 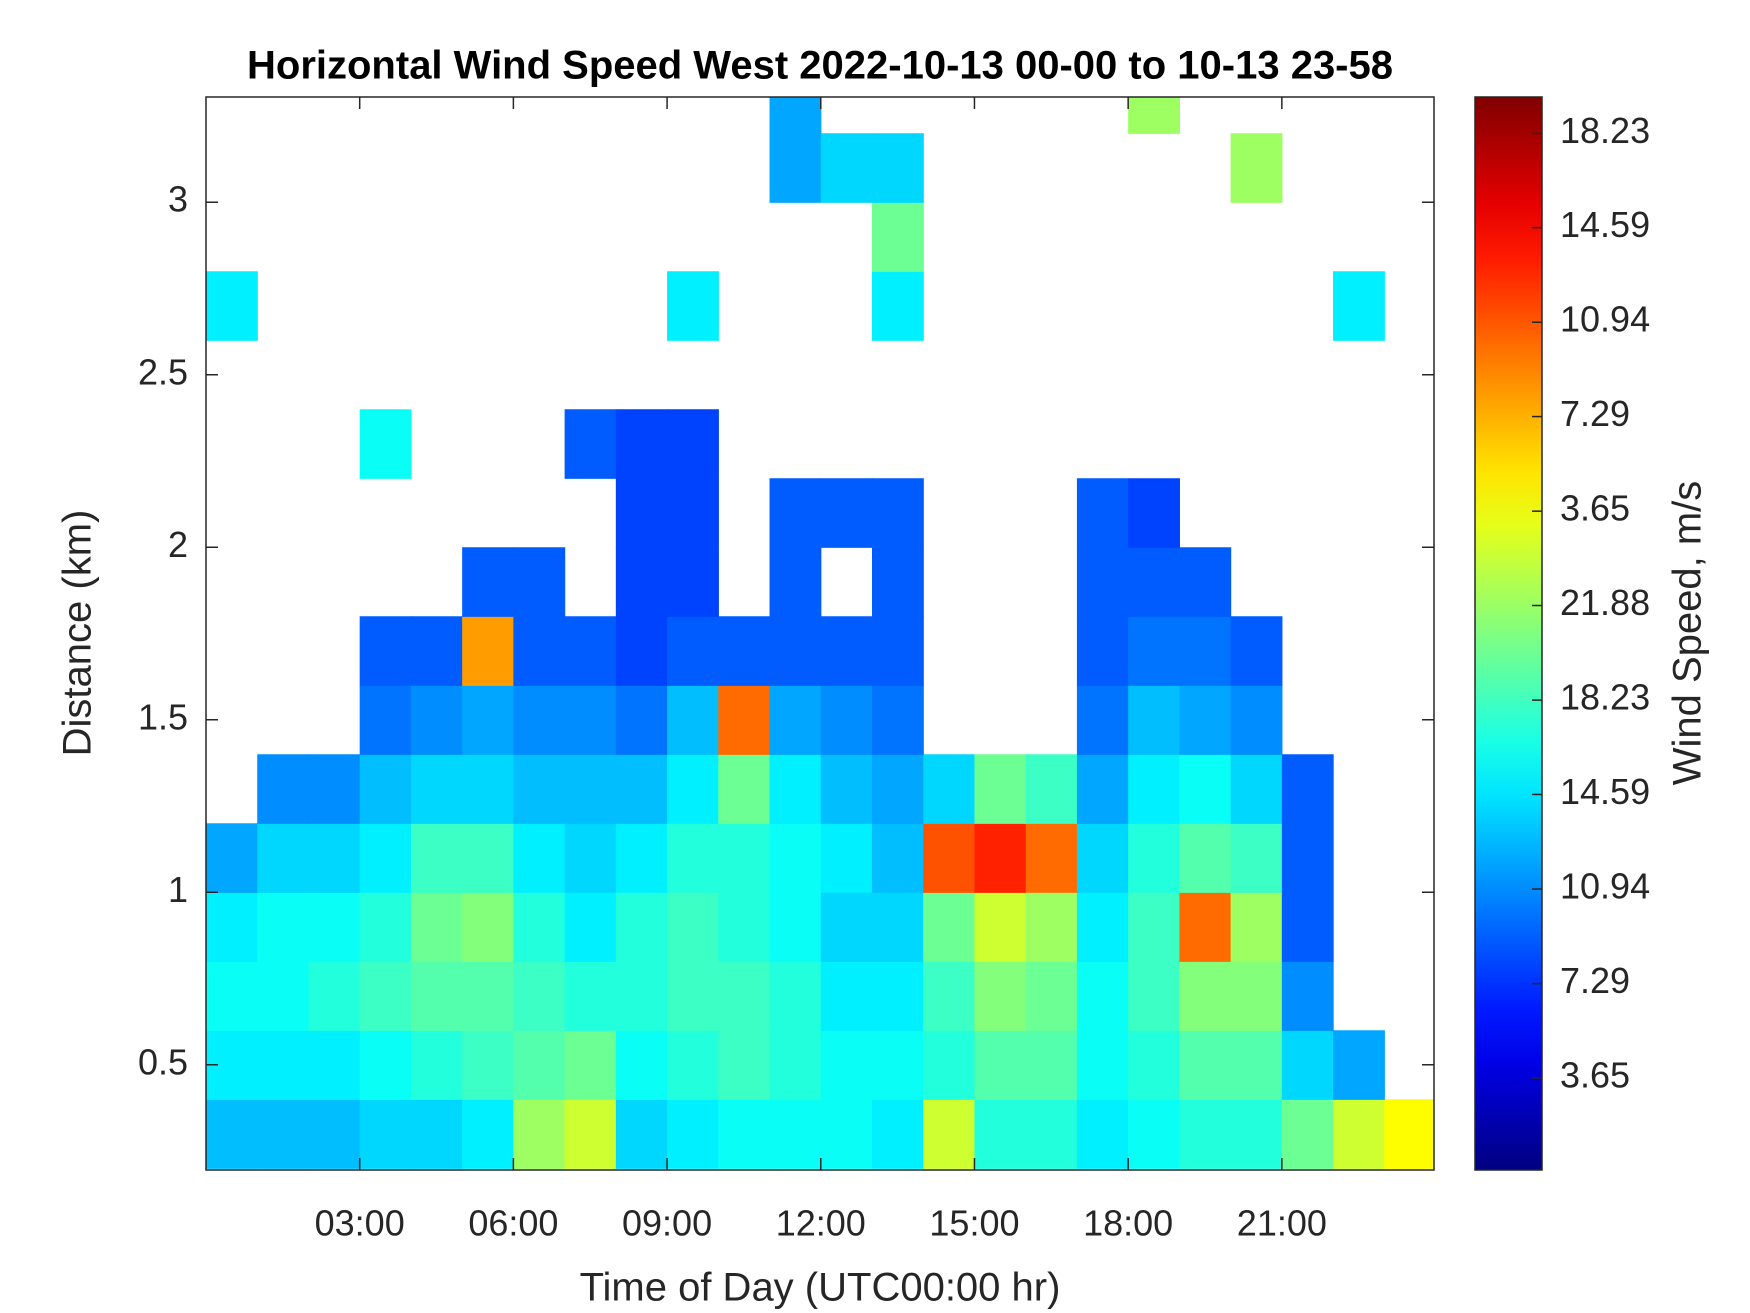 What do you see at coordinates (1595, 1075) in the screenshot?
I see `colorbar-tick-label: 3.65` at bounding box center [1595, 1075].